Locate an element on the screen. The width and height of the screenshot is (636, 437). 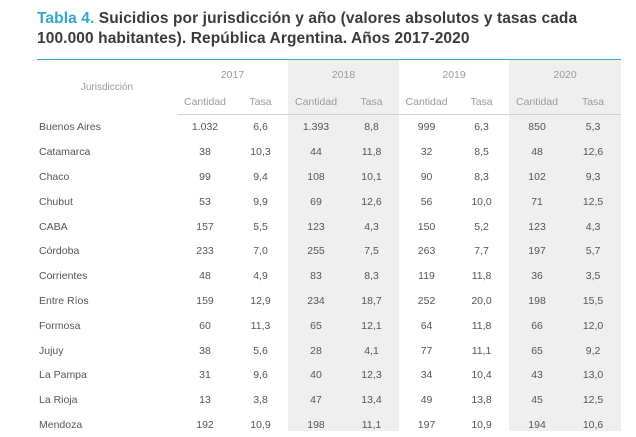
table-row: La Rioja 13 3,8 47 13,4 49 13,8 45 12,5 is located at coordinates (329, 400).